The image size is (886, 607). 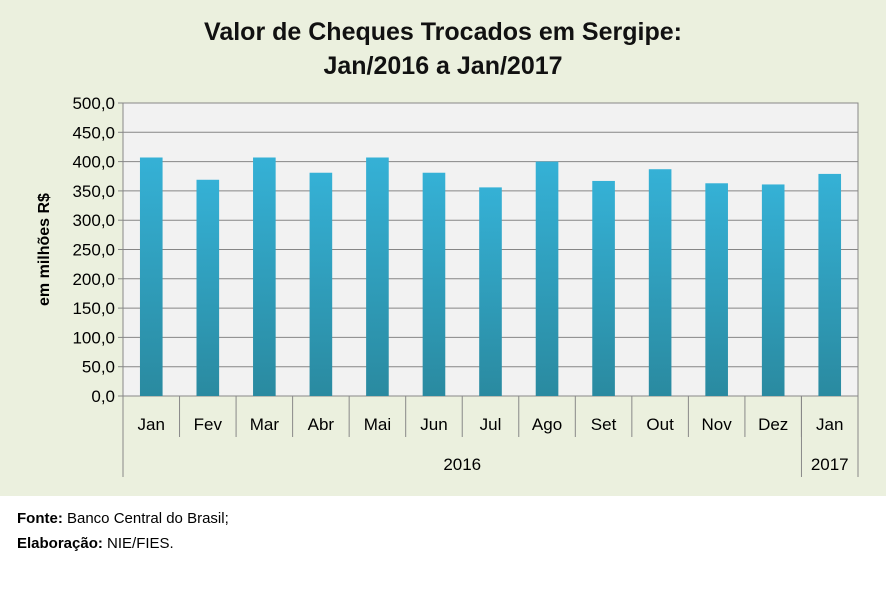 I want to click on x-tick-label: Jul, so click(x=491, y=424).